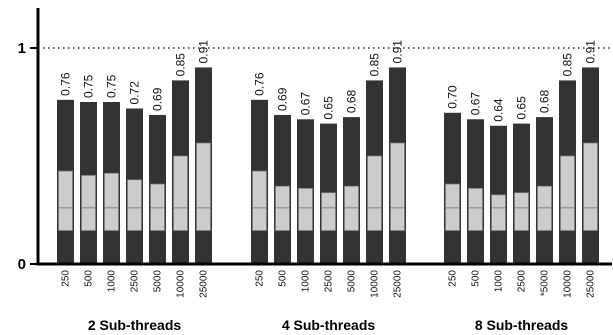 The image size is (613, 335). Describe the element at coordinates (545, 283) in the screenshot. I see `x-tick-label: *5000` at that location.